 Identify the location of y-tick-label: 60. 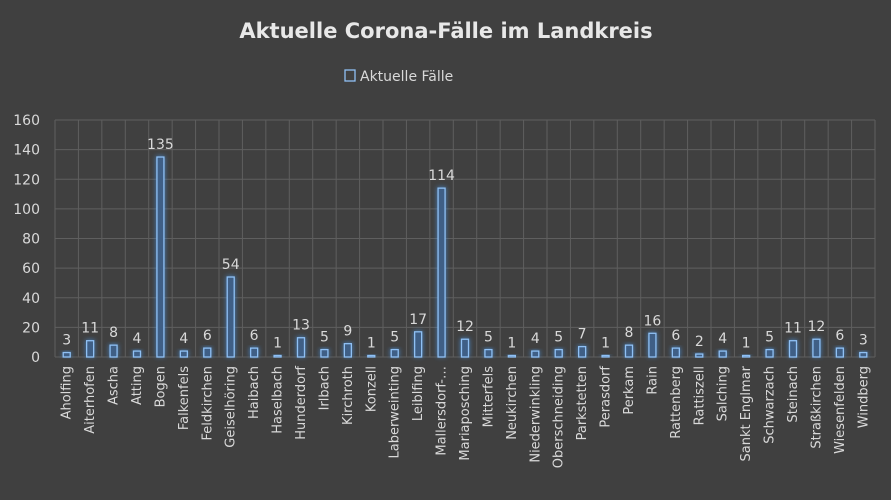
(31, 269).